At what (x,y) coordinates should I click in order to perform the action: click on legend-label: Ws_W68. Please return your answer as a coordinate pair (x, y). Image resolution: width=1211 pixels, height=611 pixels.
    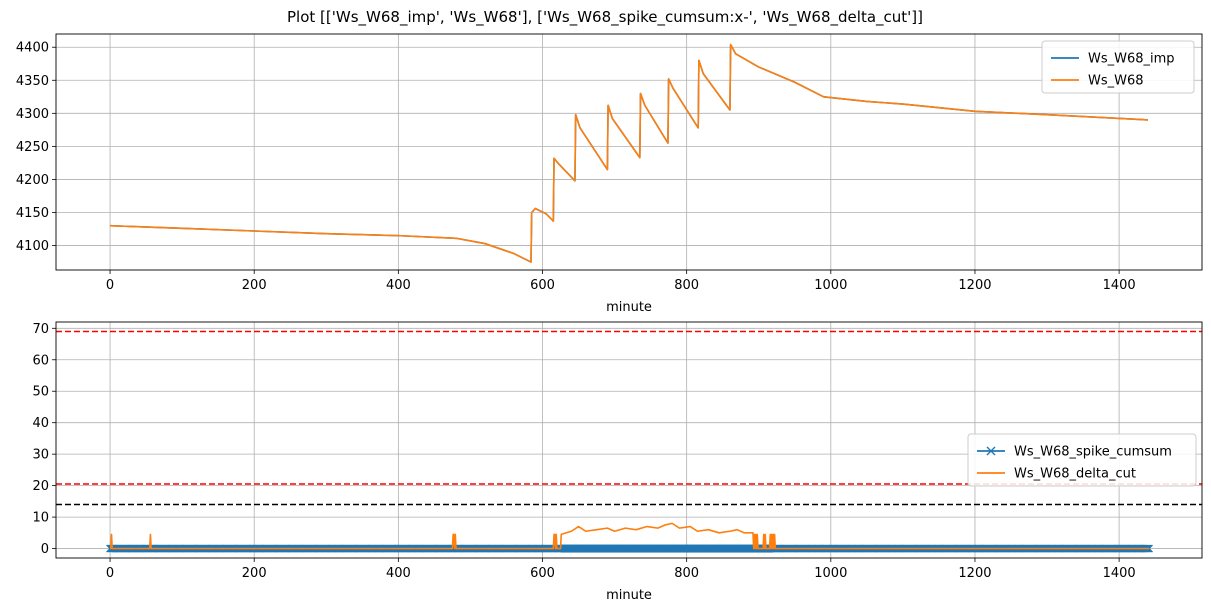
    Looking at the image, I should click on (1116, 81).